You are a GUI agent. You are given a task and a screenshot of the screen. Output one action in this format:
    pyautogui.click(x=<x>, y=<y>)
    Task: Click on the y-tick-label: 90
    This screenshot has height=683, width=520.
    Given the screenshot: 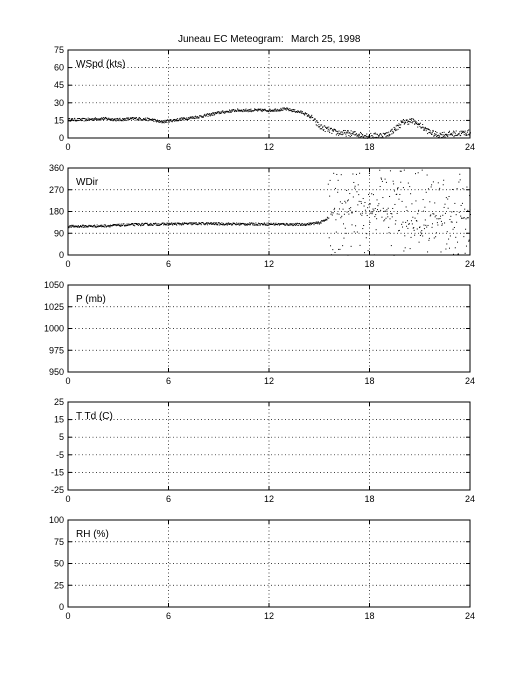 What is the action you would take?
    pyautogui.click(x=59, y=233)
    